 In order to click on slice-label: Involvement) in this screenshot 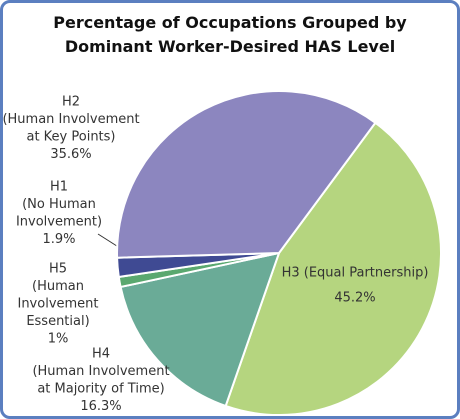, I will do `click(59, 222)`.